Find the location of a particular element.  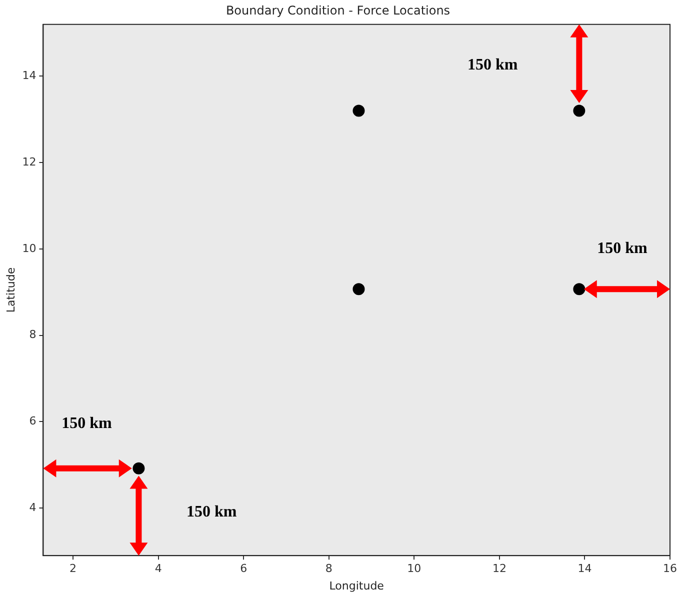

x-tick-label: 2 is located at coordinates (73, 569).